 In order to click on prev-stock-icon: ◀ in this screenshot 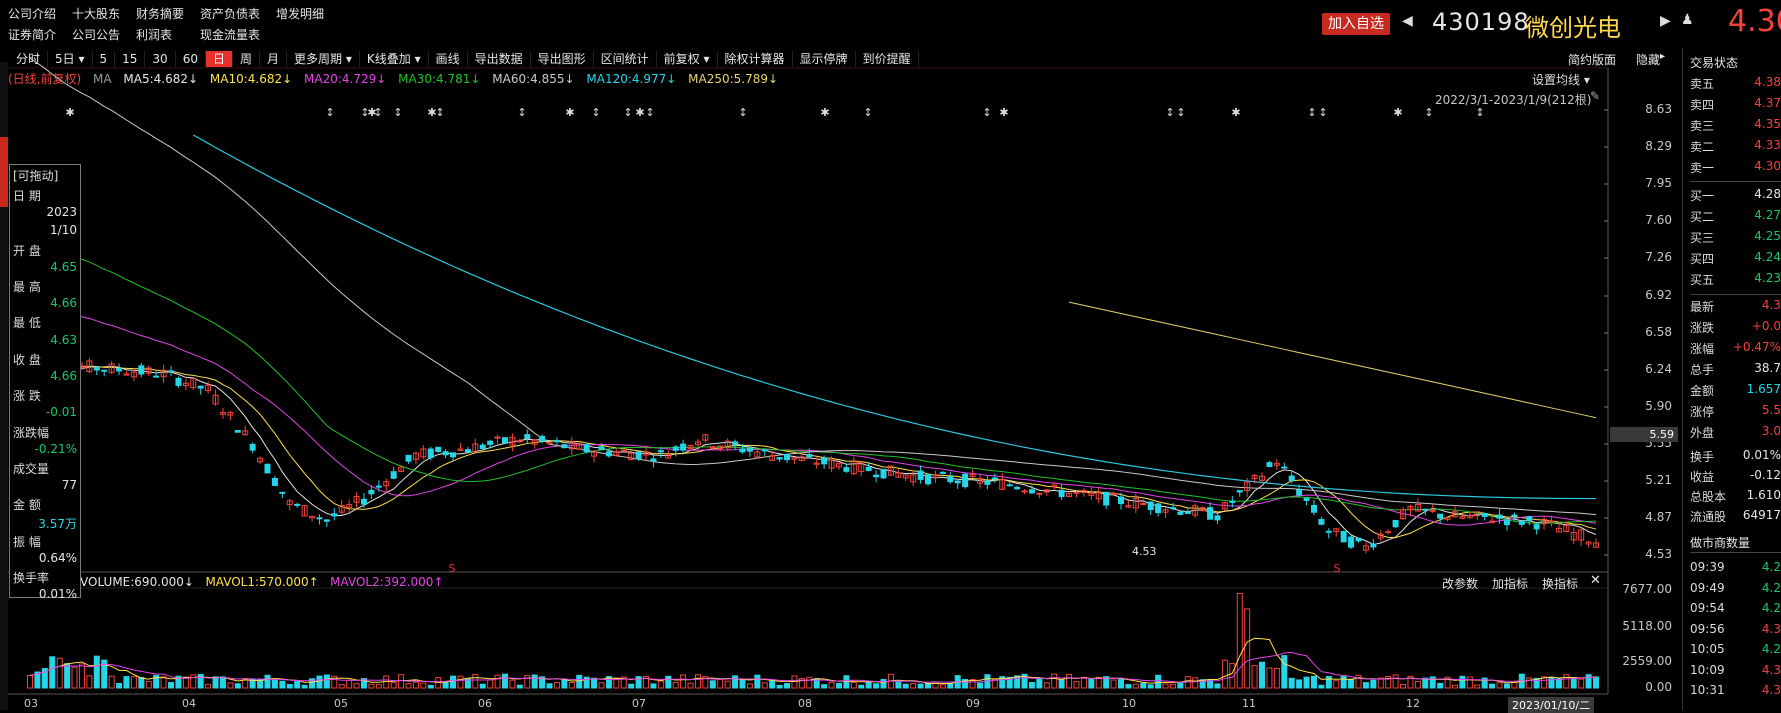, I will do `click(1407, 21)`.